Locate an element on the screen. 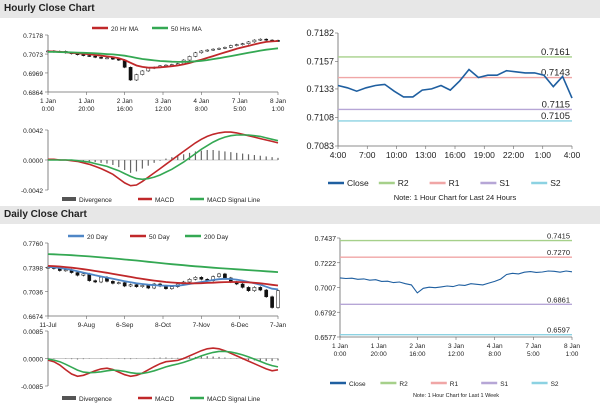 The image size is (600, 413). hourly-pivots-ytick-label: 0.7083 is located at coordinates (320, 146).